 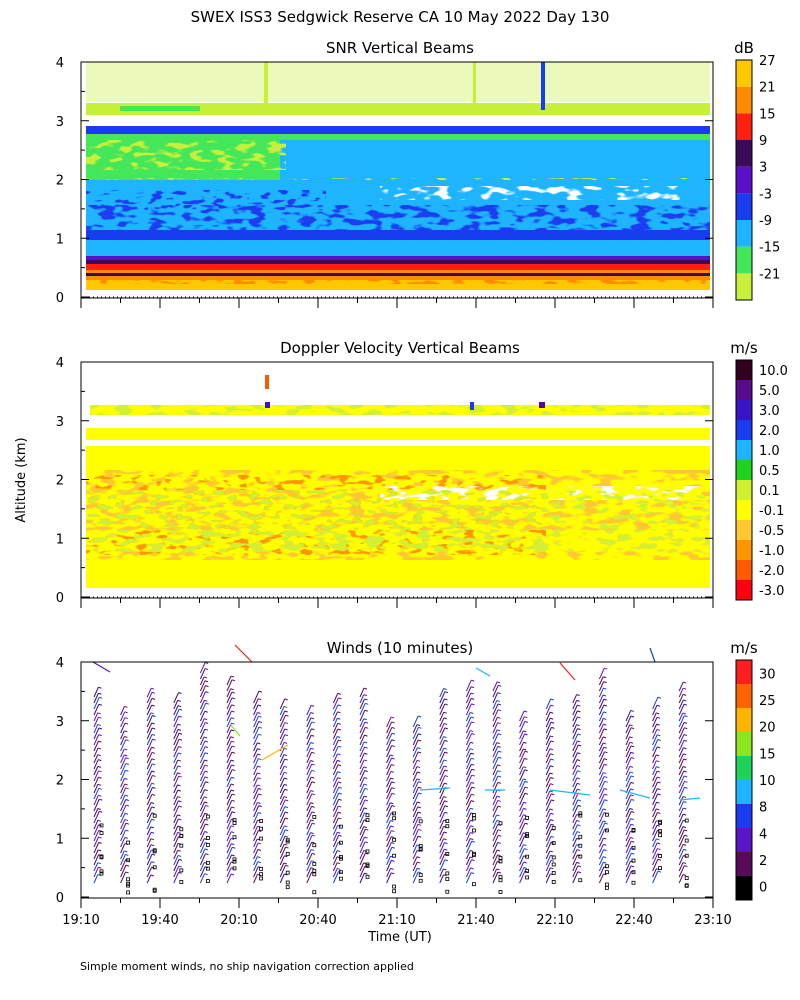 What do you see at coordinates (398, 235) in the screenshot?
I see `snr-band-1km` at bounding box center [398, 235].